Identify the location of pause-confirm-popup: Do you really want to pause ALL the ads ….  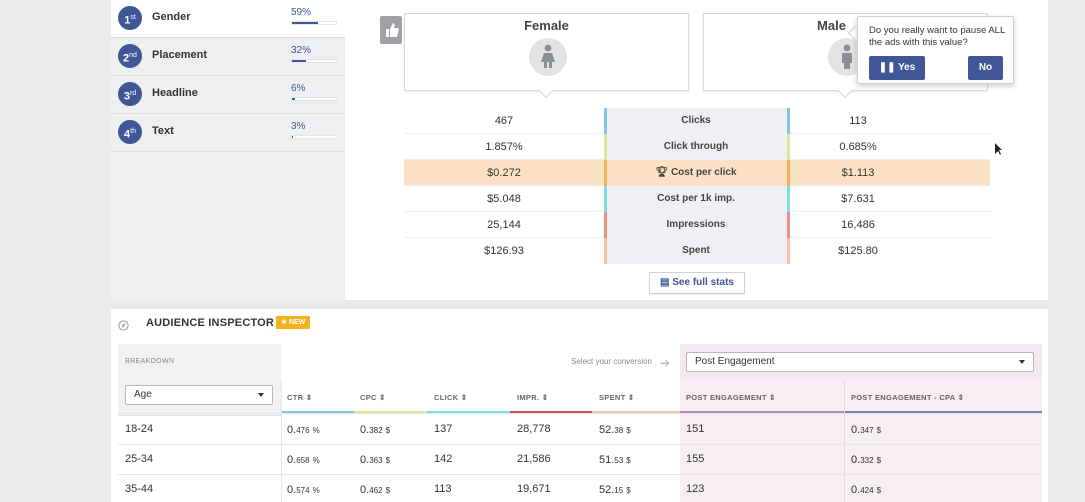
(935, 50).